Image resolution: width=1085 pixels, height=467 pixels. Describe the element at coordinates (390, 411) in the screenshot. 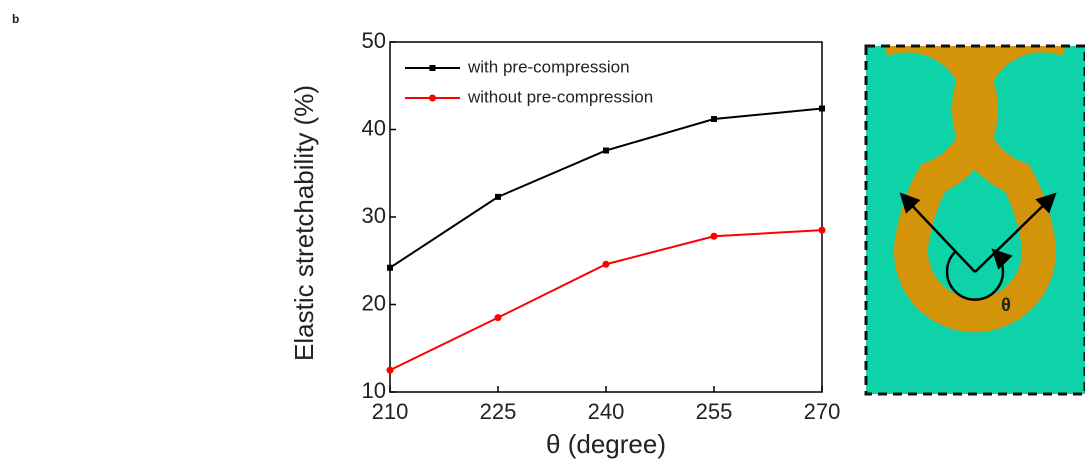

I see `x-tick-label: 210` at that location.